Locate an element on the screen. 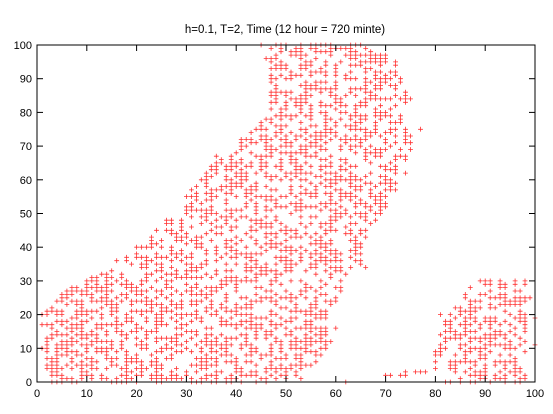 This screenshot has height=414, width=553. y-tick-label: 60 is located at coordinates (26, 181).